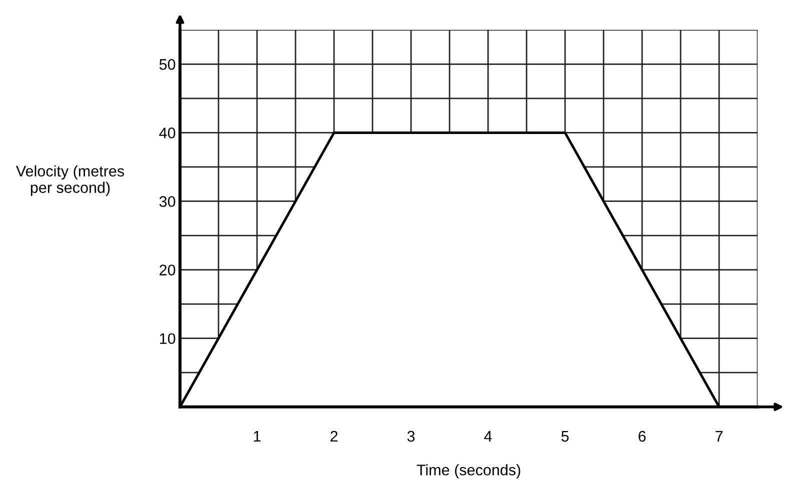  What do you see at coordinates (70, 180) in the screenshot?
I see `y-axis-title: Velocity (metres per second)` at bounding box center [70, 180].